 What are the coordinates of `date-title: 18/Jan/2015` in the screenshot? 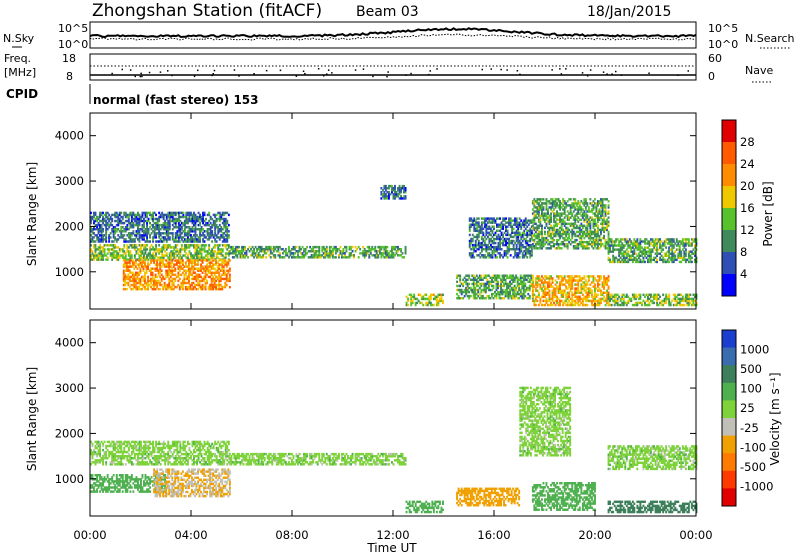 It's located at (629, 12).